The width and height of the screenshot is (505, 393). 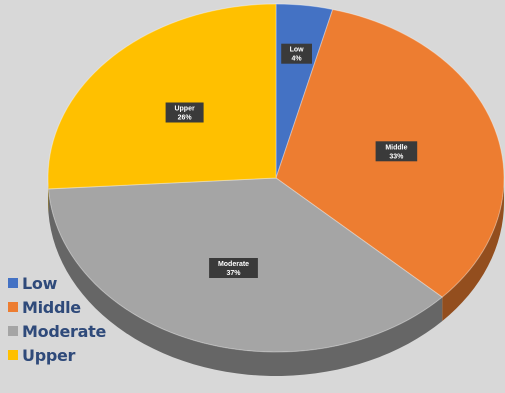 I want to click on legend-label-moderate: Moderate, so click(x=64, y=331).